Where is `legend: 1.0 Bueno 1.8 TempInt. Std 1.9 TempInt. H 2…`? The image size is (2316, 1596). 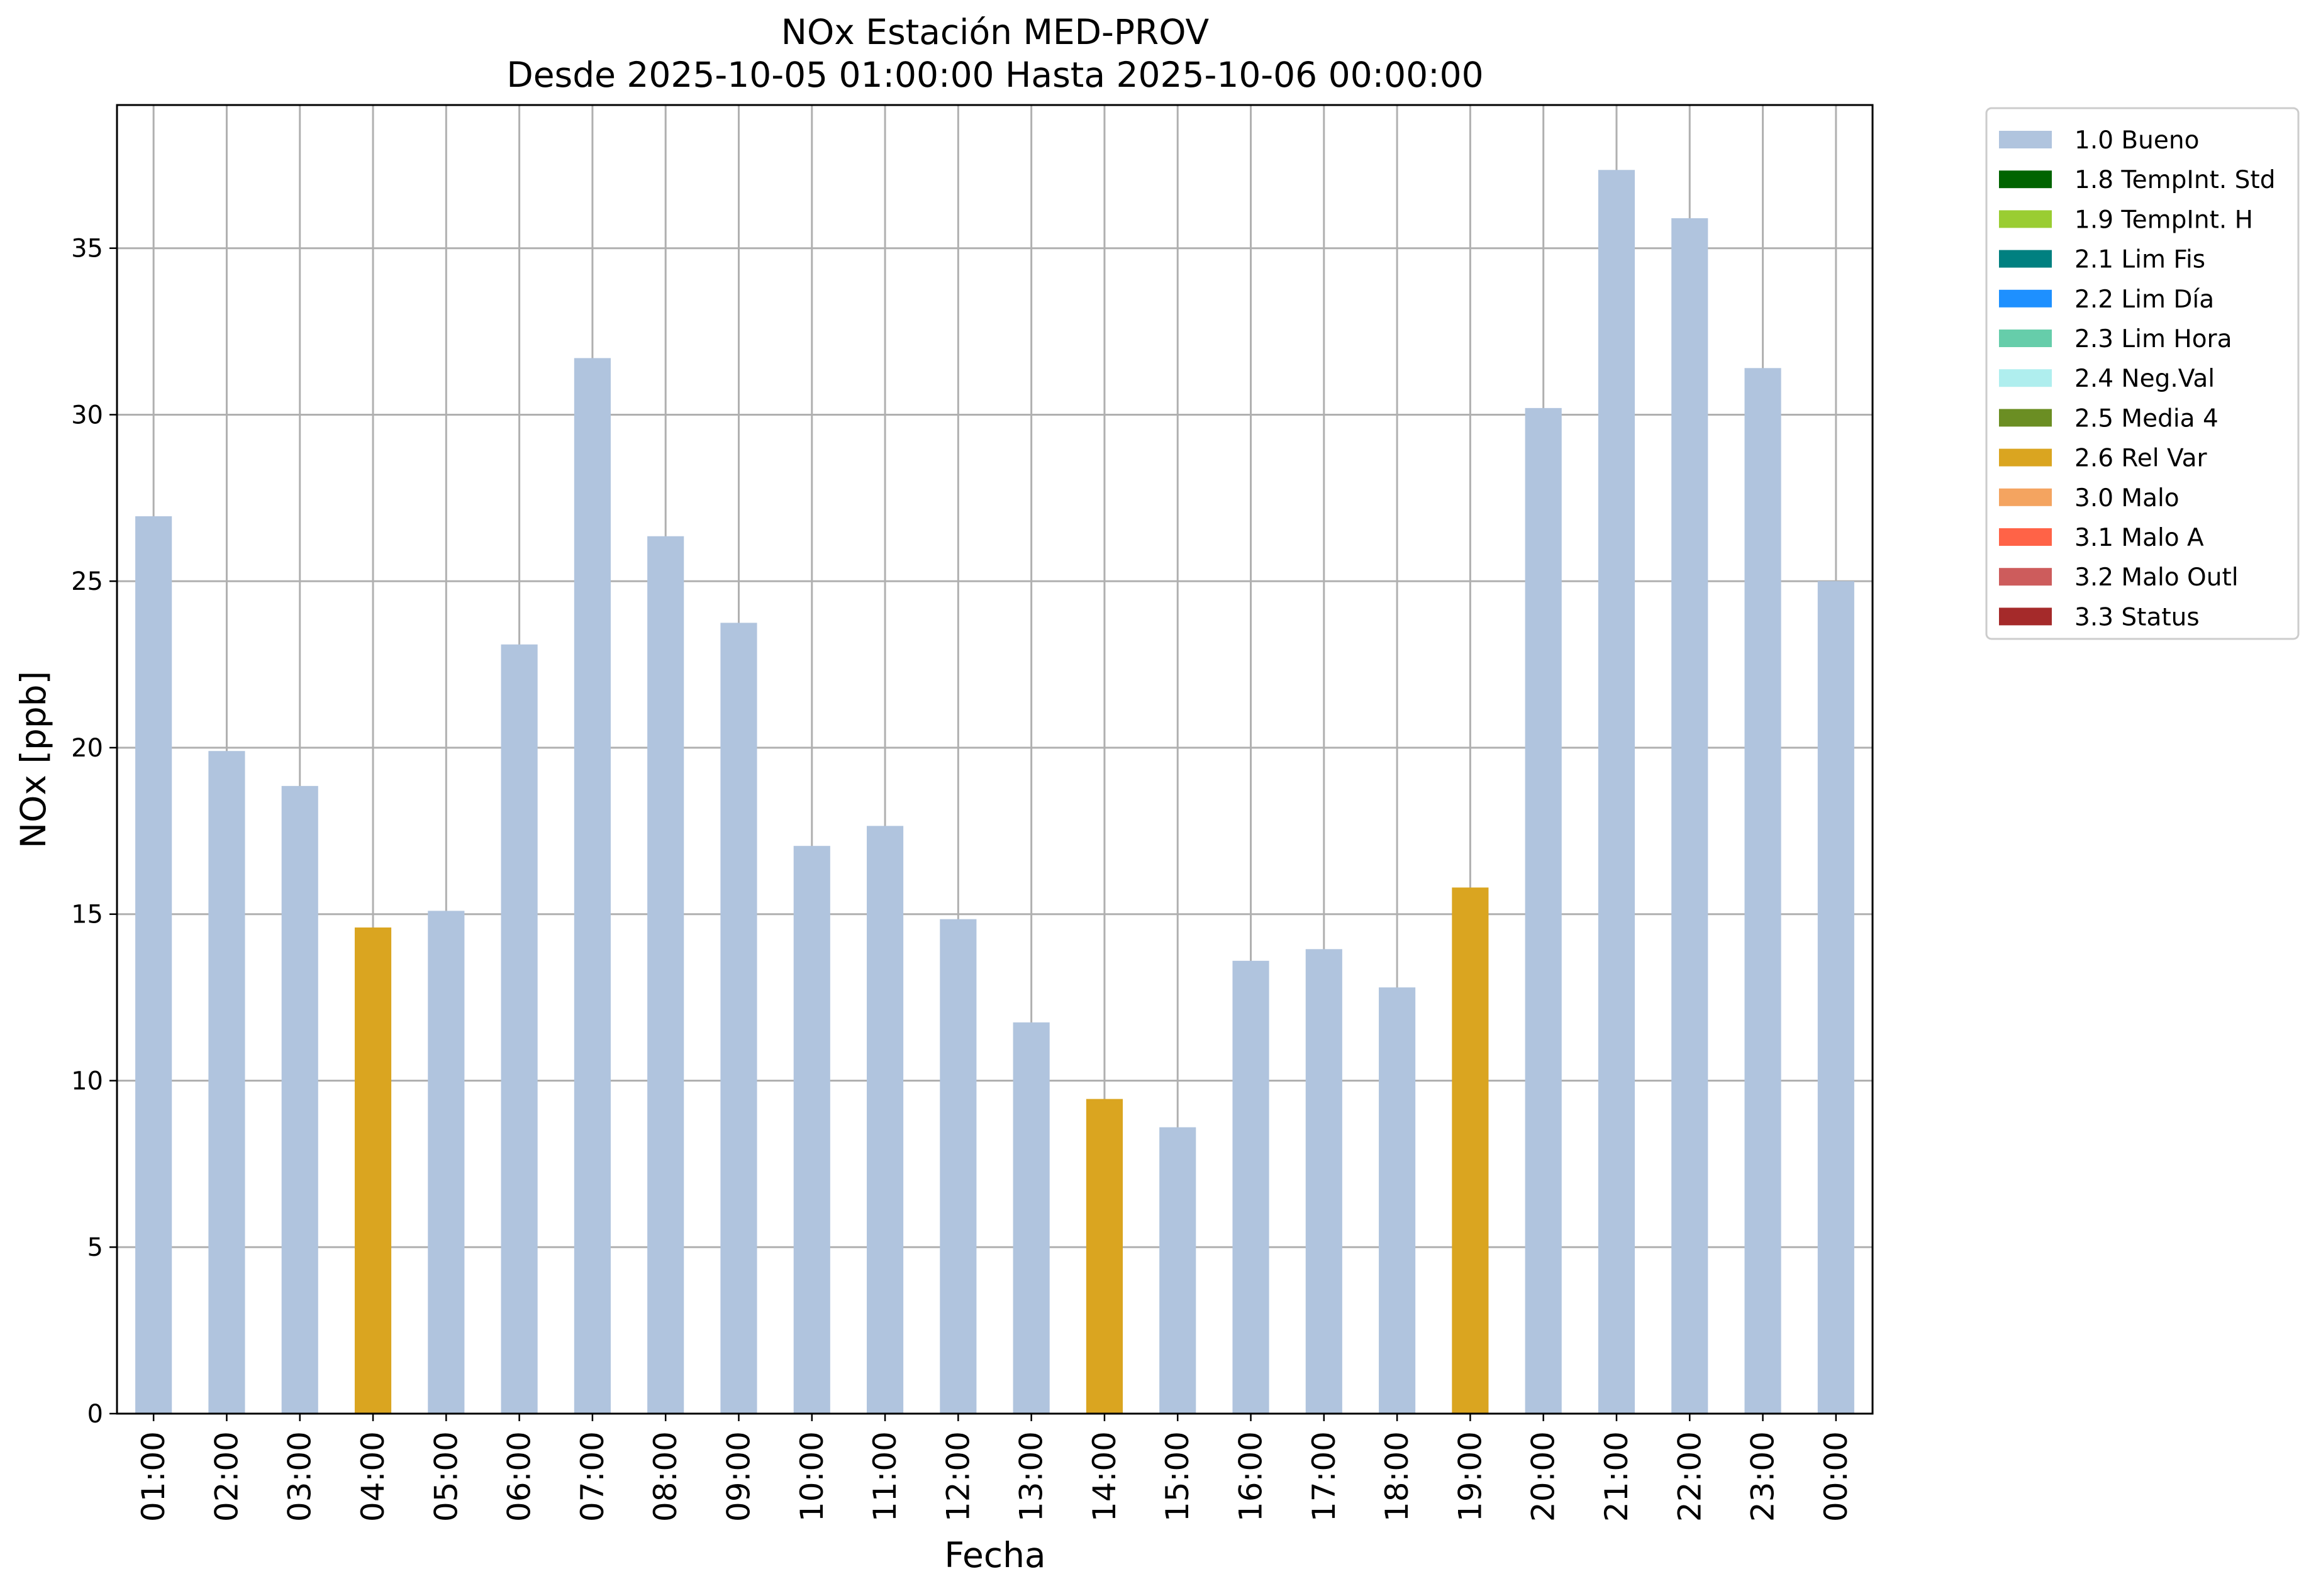 legend: 1.0 Bueno 1.8 TempInt. Std 1.9 TempInt. H 2… is located at coordinates (2142, 373).